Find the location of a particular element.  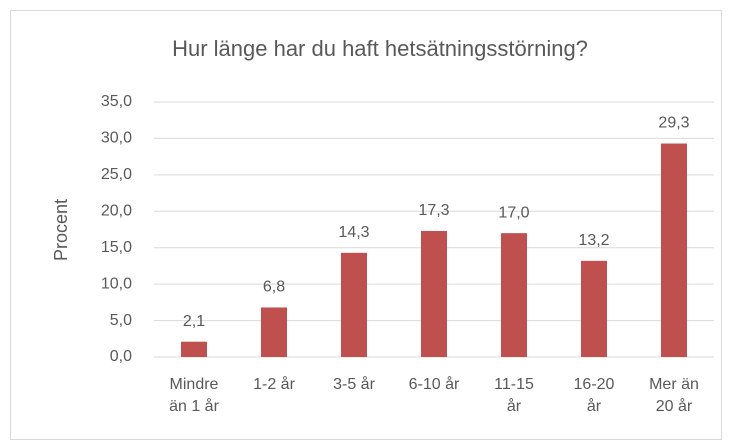

data-label: 13,2 is located at coordinates (593, 240).